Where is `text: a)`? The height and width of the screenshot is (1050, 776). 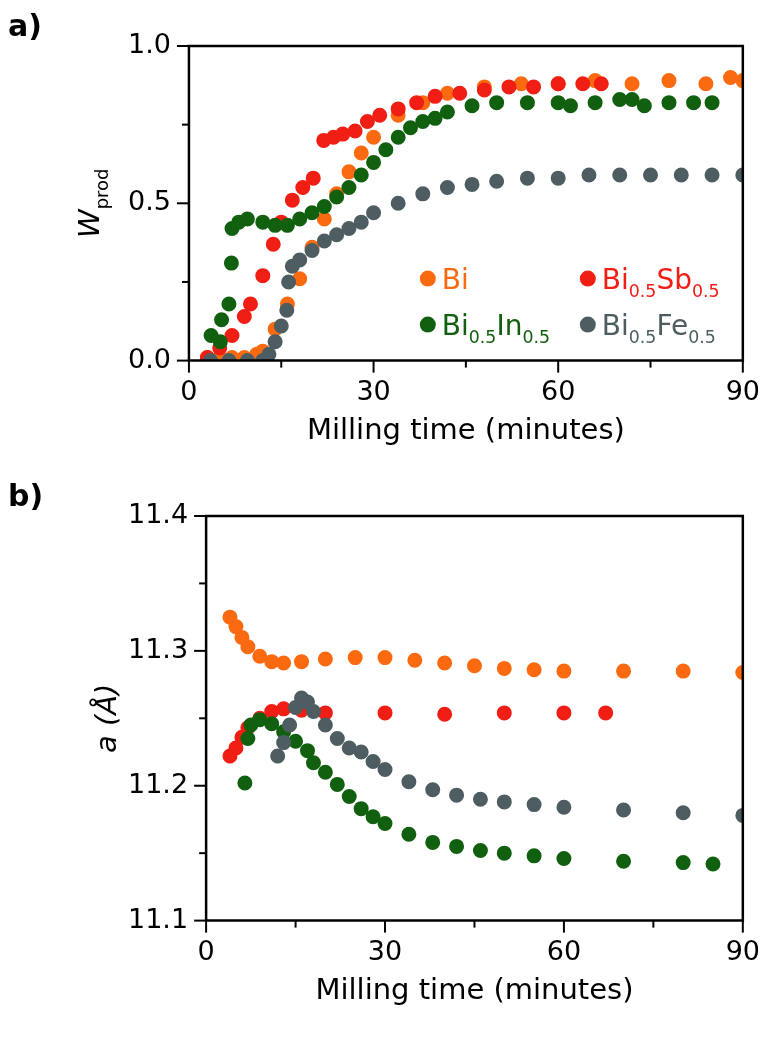 text: a) is located at coordinates (25, 25).